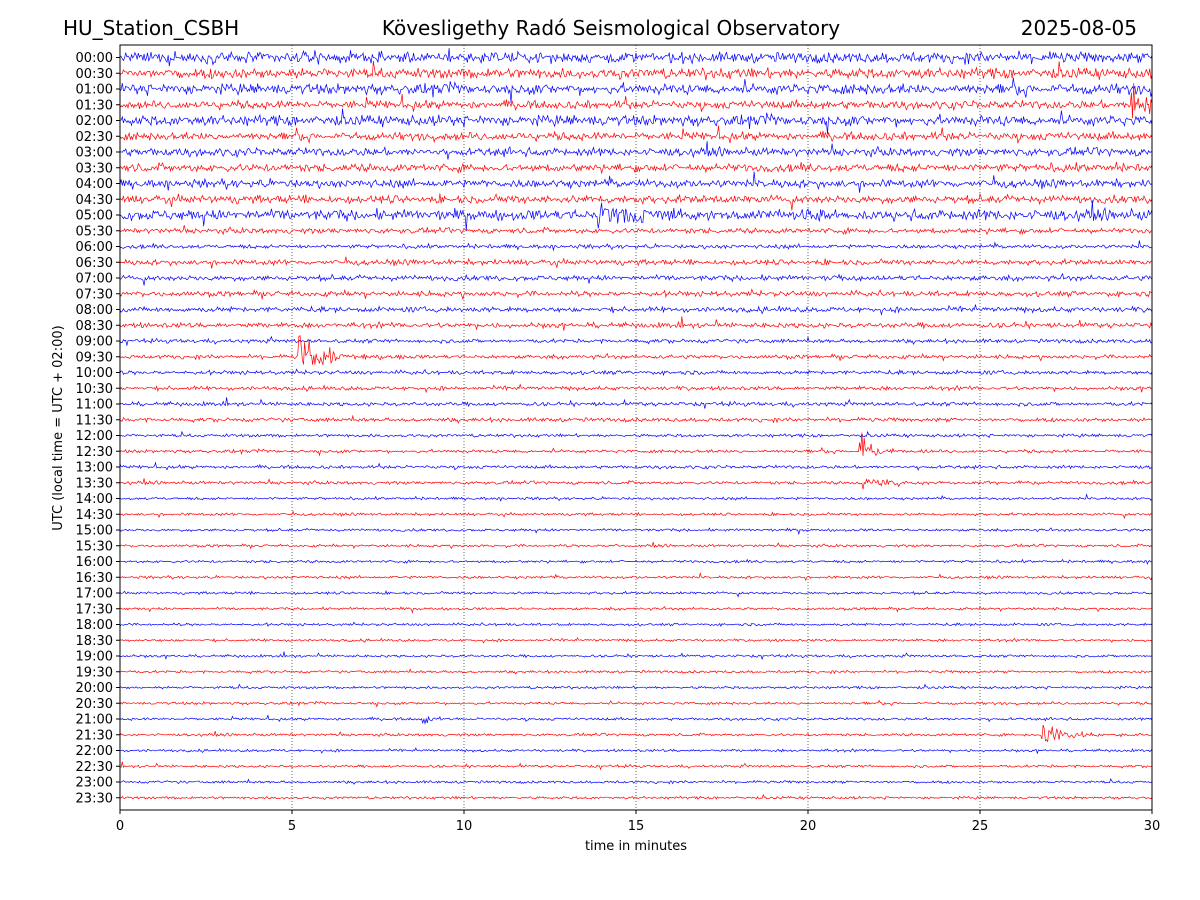 Image resolution: width=1200 pixels, height=900 pixels. I want to click on y-tick-label: 18:00, so click(94, 625).